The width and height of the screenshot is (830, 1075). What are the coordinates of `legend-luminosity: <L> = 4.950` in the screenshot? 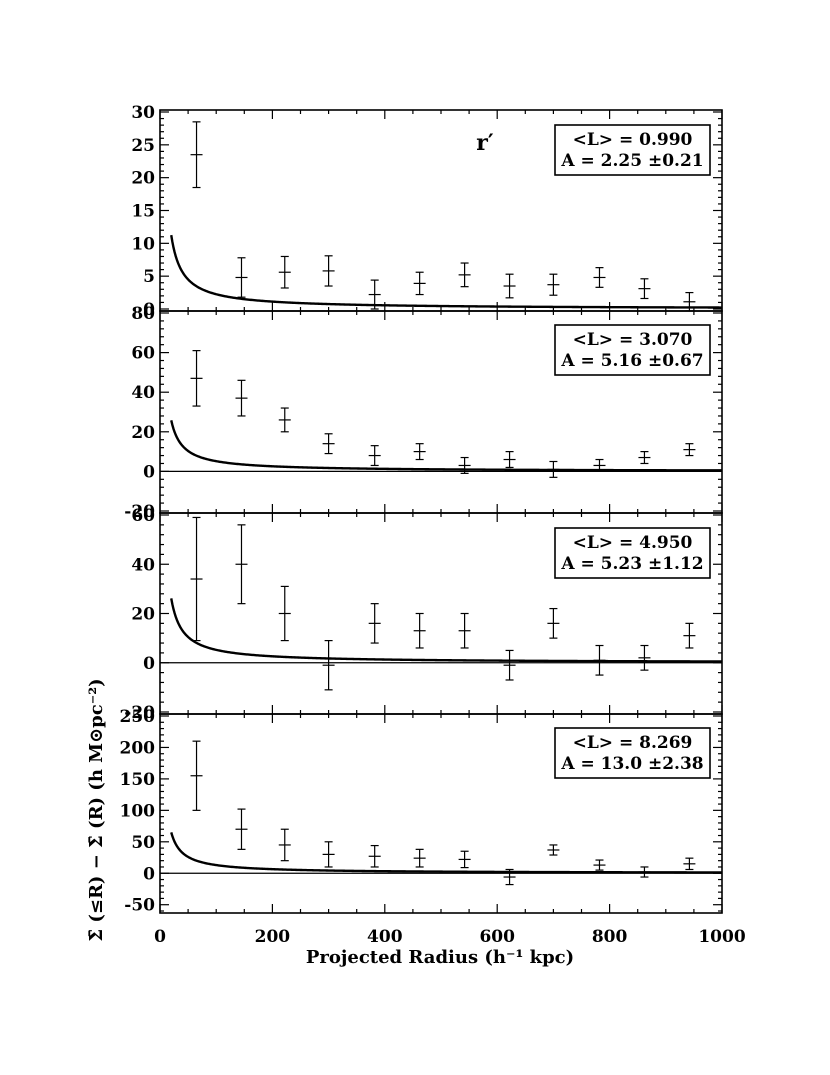 It's located at (633, 543).